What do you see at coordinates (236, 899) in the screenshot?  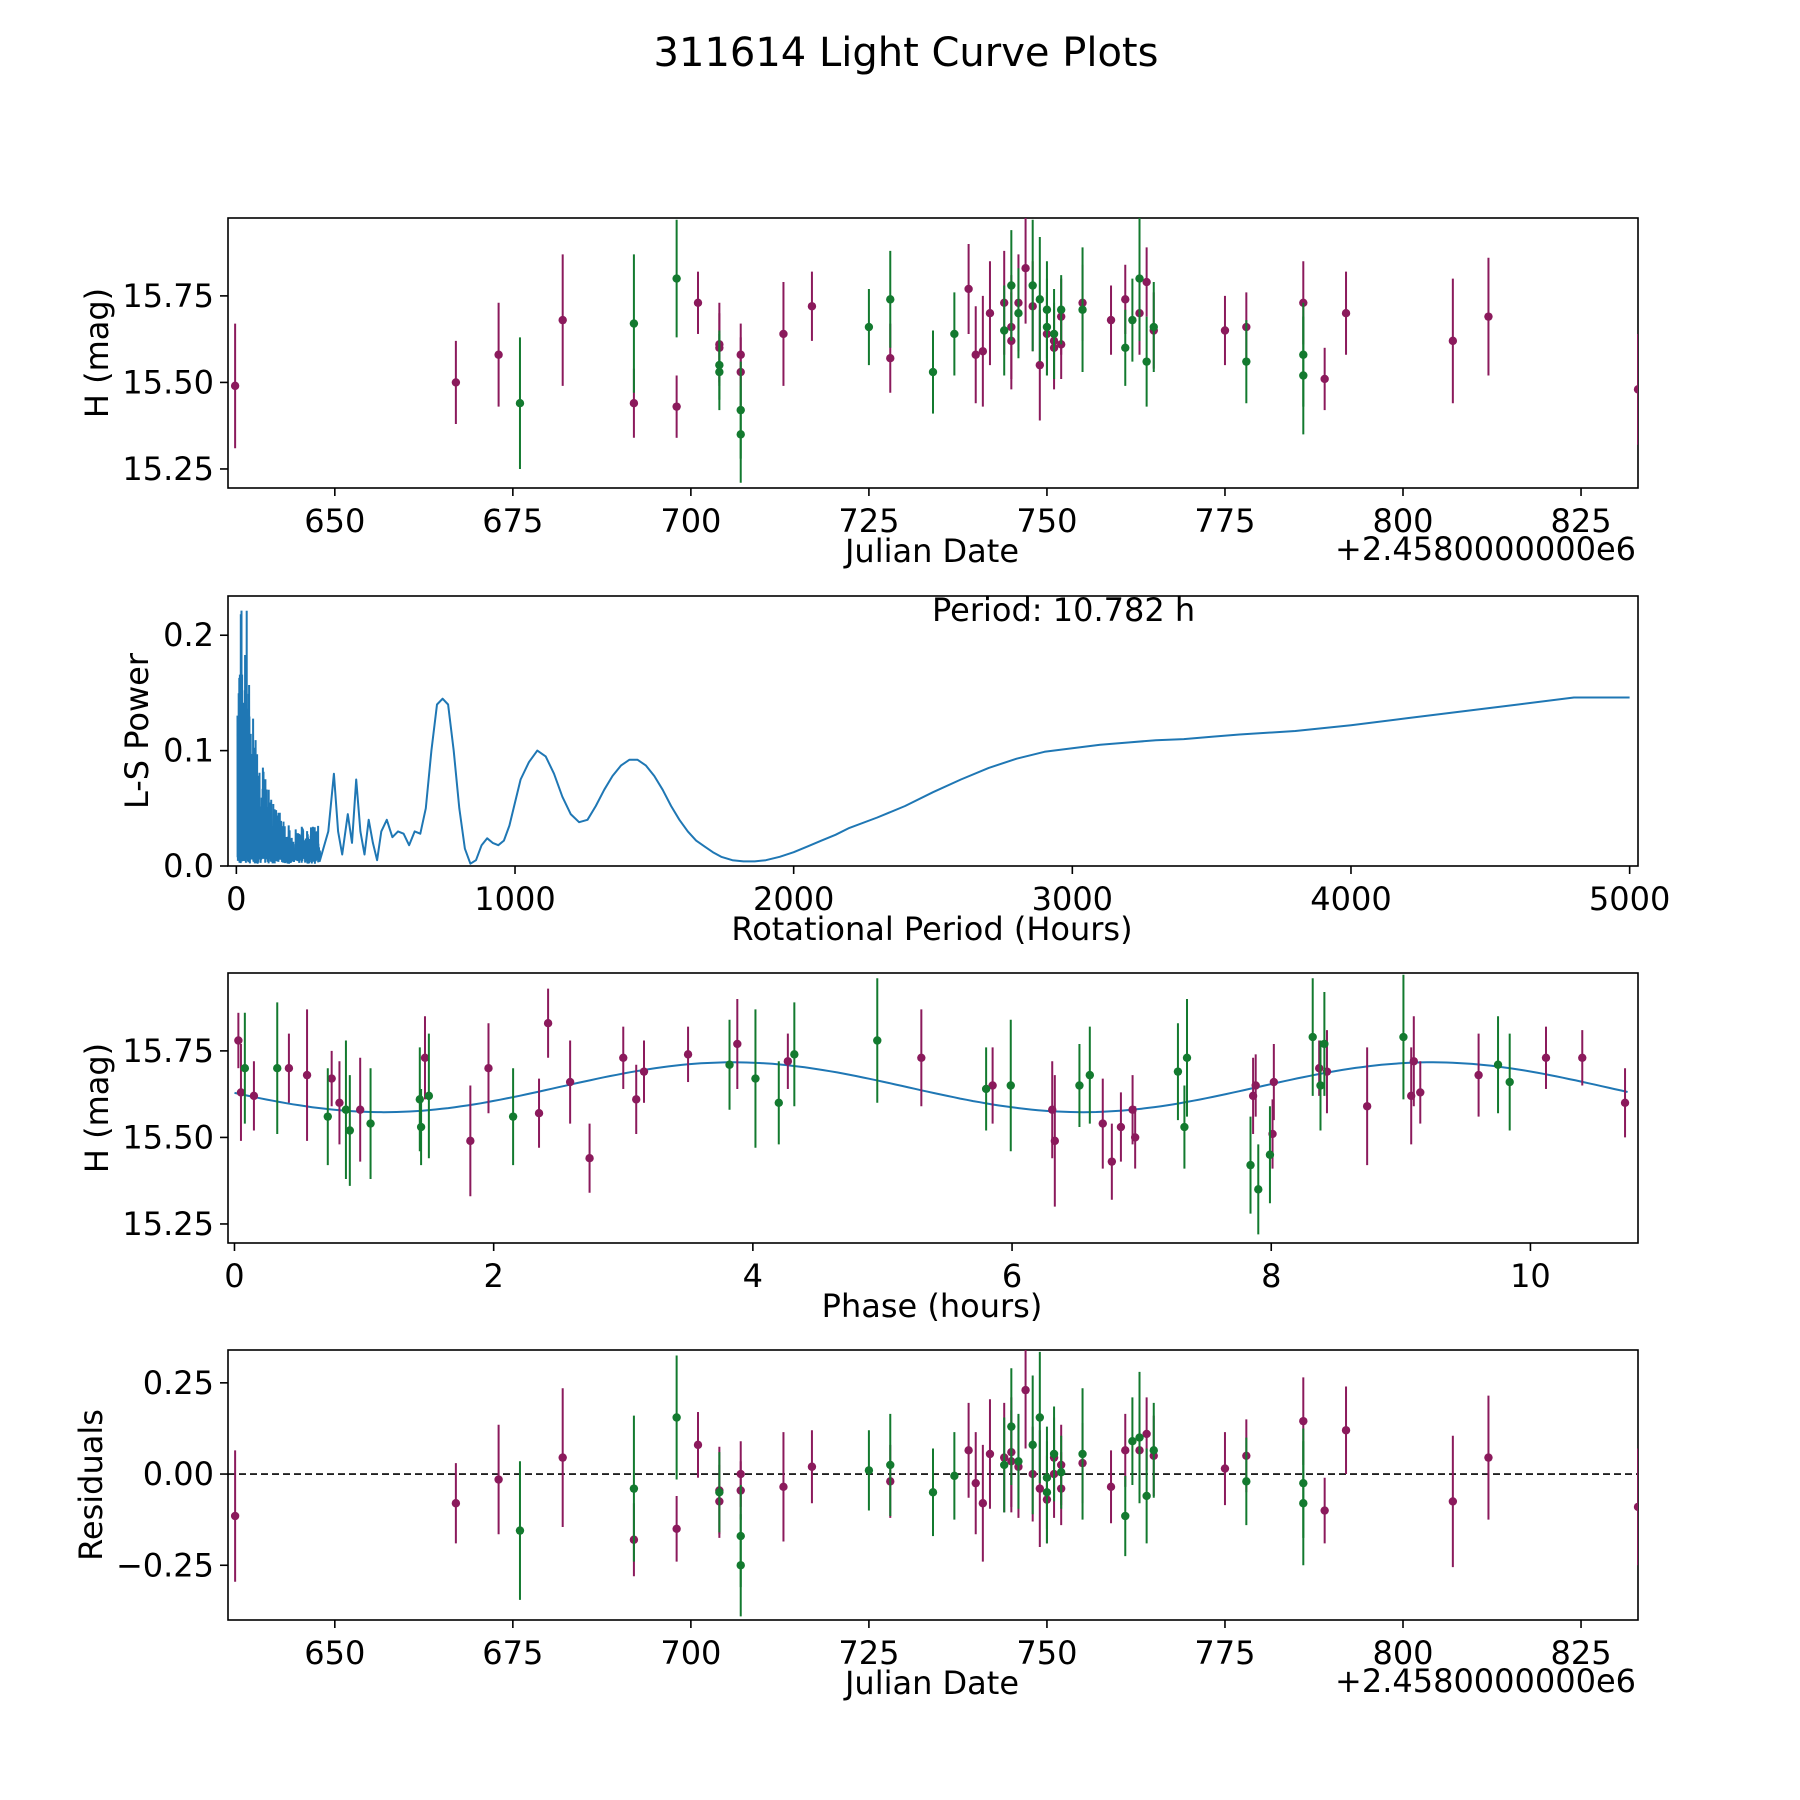 I see `x-tick-label: 0` at bounding box center [236, 899].